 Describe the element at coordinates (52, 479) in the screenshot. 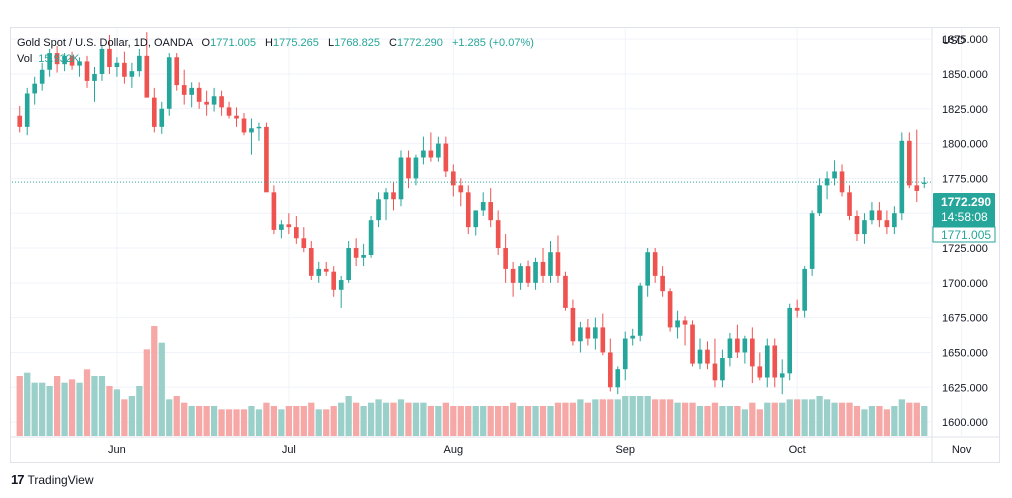

I see `tradingview-brand: 17 TradingView` at that location.